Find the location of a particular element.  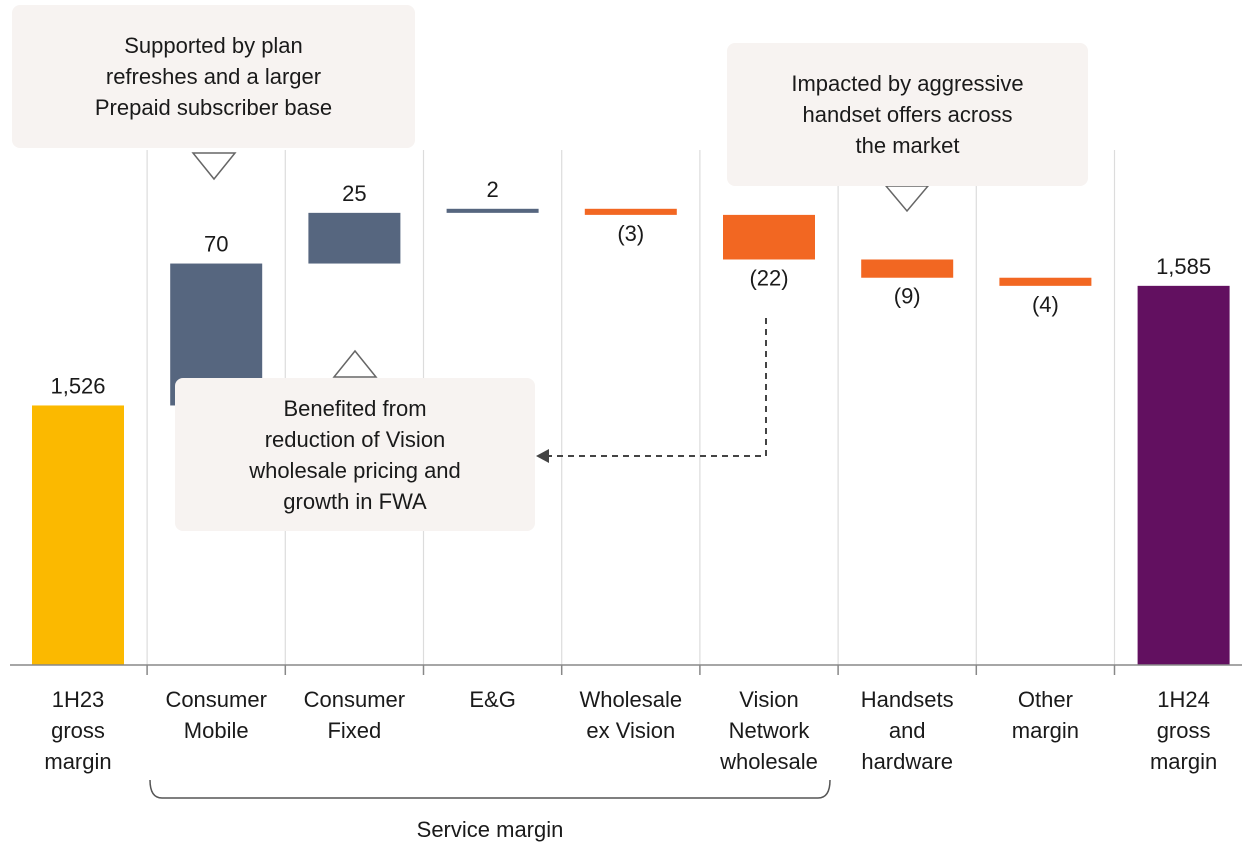

bracket-label: Service margin is located at coordinates (490, 829).